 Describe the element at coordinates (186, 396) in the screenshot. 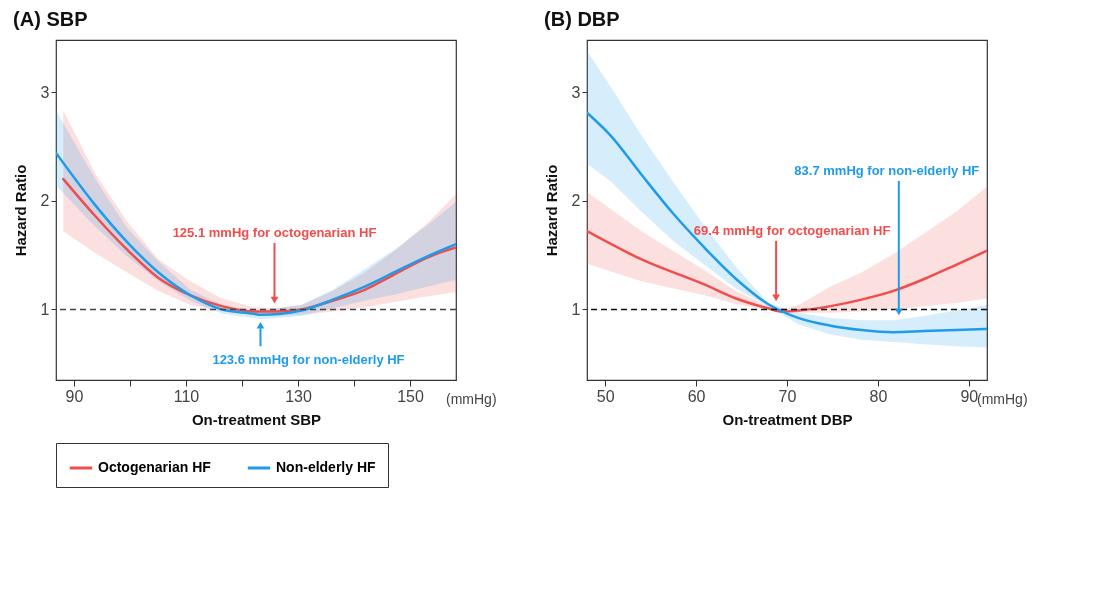

I see `x-tick-label: 110` at that location.